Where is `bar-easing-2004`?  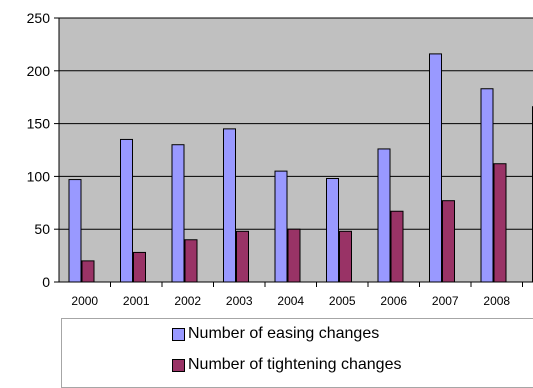
bar-easing-2004 is located at coordinates (281, 226).